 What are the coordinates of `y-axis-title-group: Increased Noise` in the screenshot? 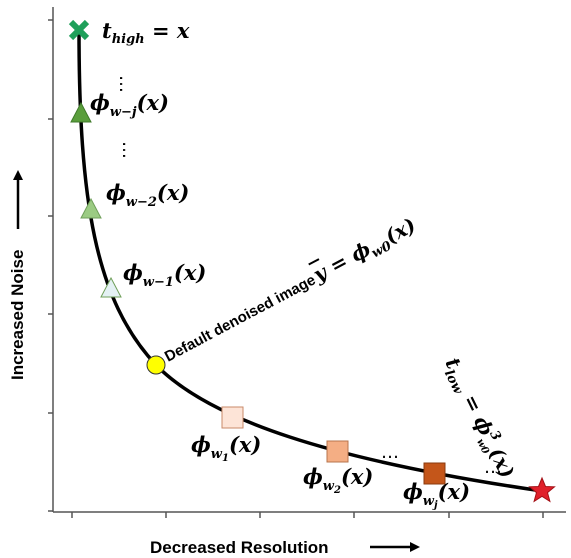 It's located at (17, 275).